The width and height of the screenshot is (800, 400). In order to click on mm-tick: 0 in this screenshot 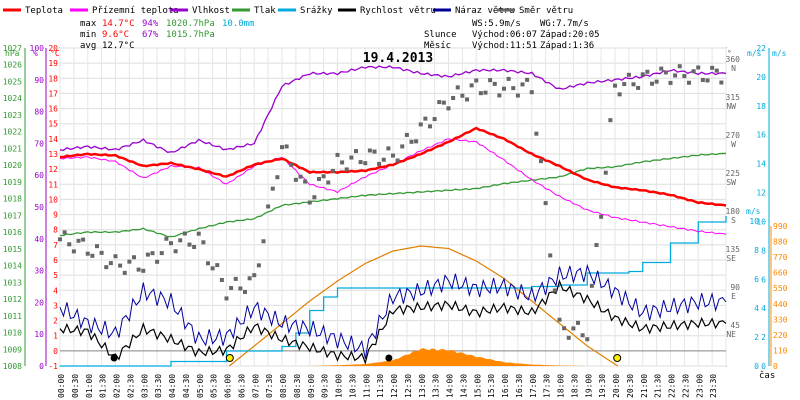, I will do `click(775, 366)`.